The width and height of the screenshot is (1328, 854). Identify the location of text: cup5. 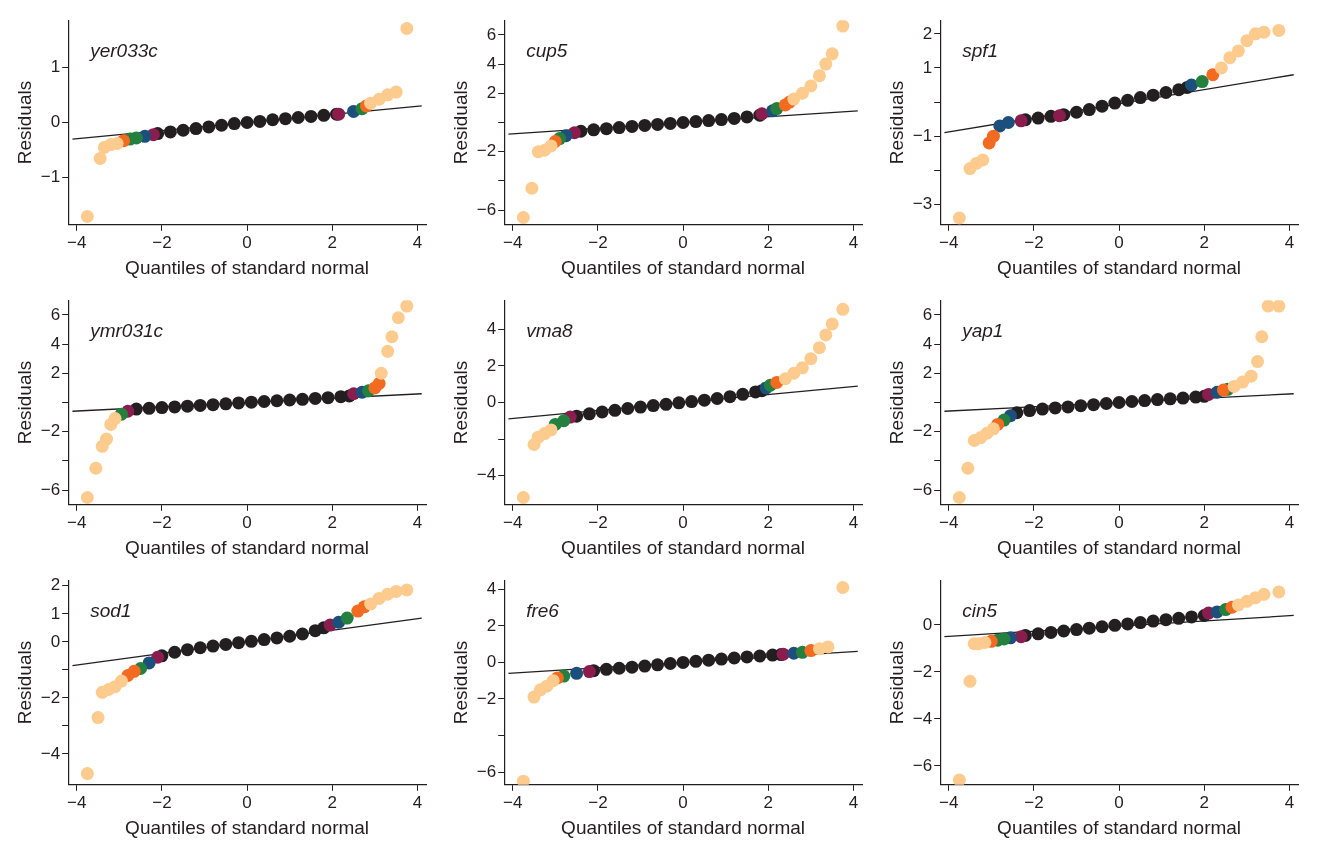
(547, 50).